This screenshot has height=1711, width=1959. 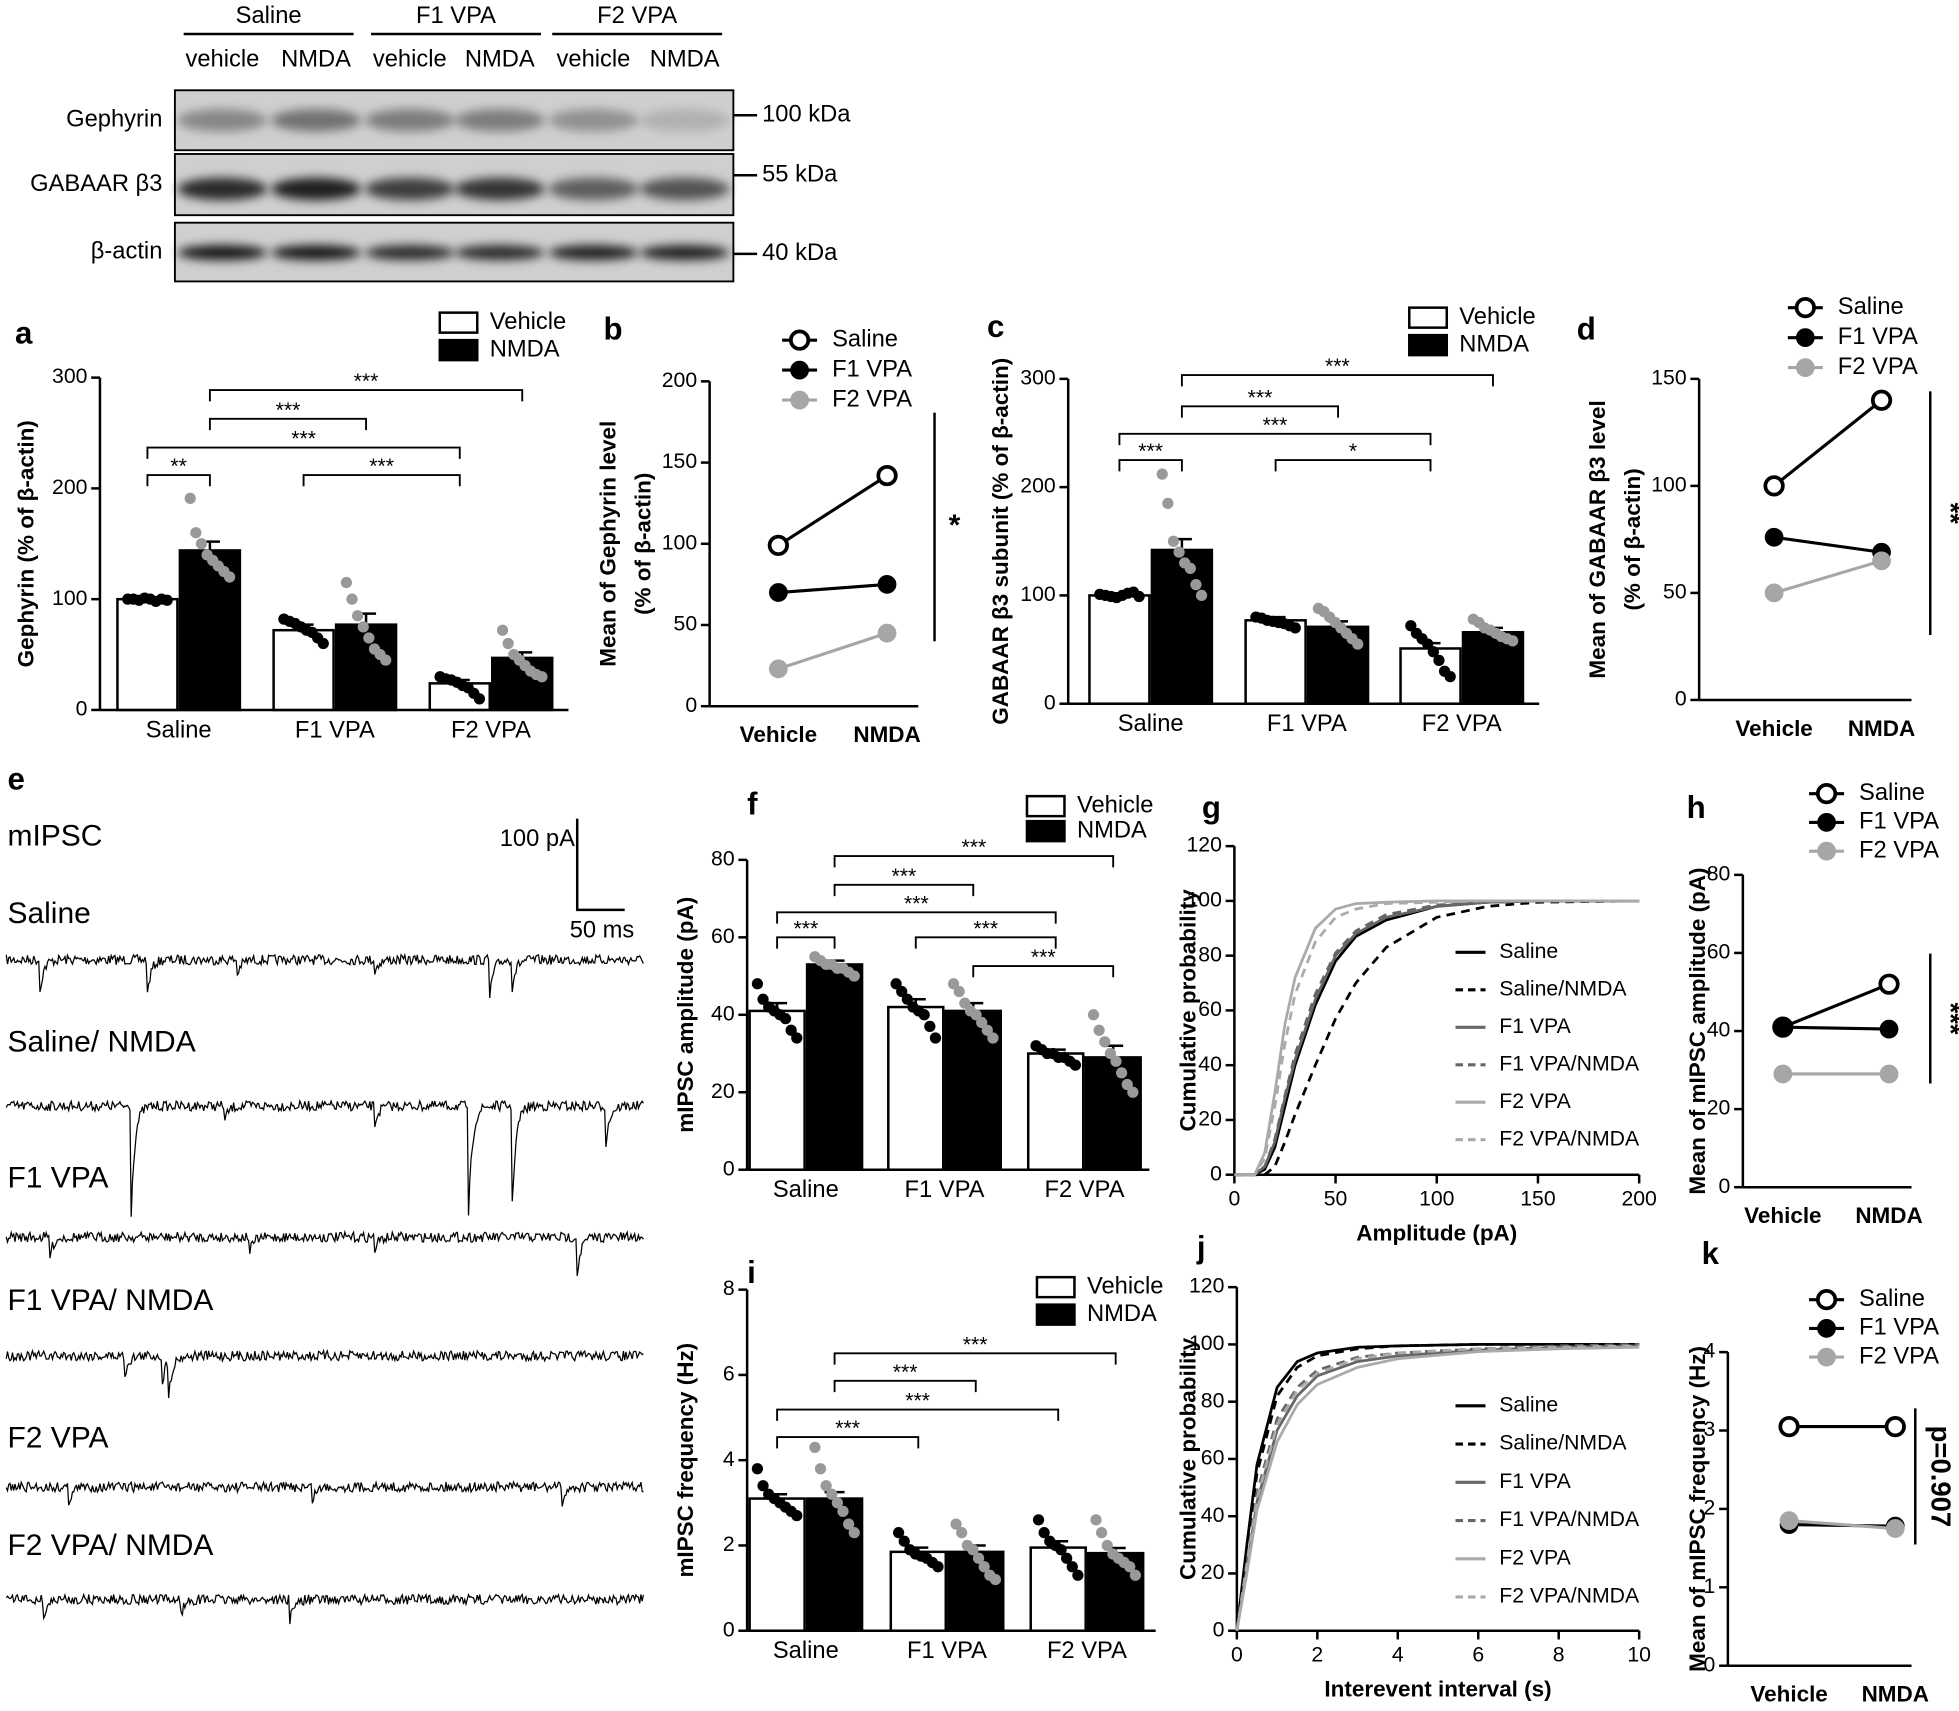 I want to click on scale-y: 100 pA, so click(x=537, y=839).